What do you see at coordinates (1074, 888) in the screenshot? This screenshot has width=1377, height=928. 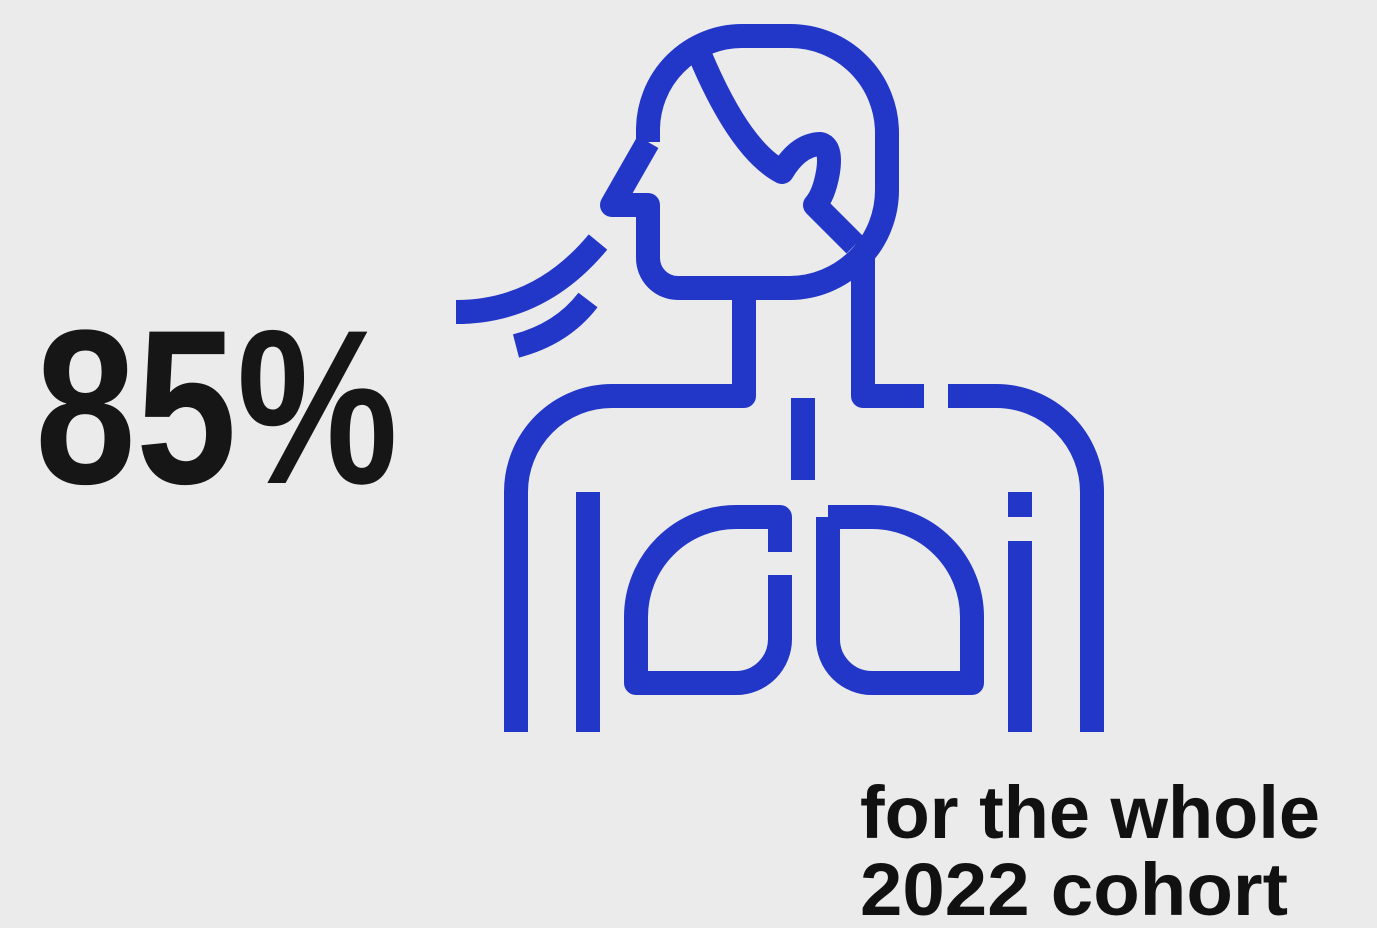 I see `caption-line: 2022 cohort` at bounding box center [1074, 888].